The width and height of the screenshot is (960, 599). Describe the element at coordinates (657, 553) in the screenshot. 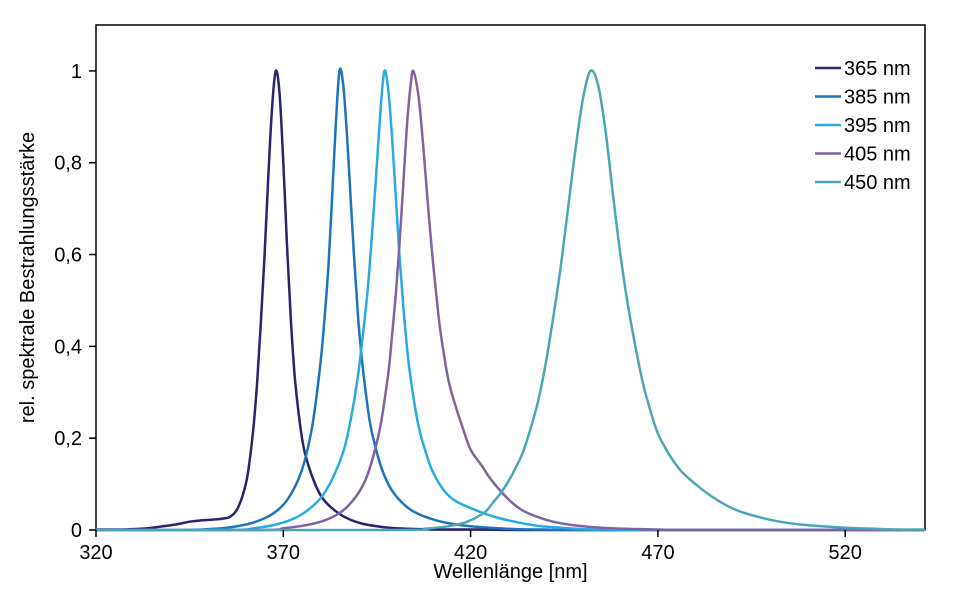

I see `x-axis-tick-label: 470` at that location.